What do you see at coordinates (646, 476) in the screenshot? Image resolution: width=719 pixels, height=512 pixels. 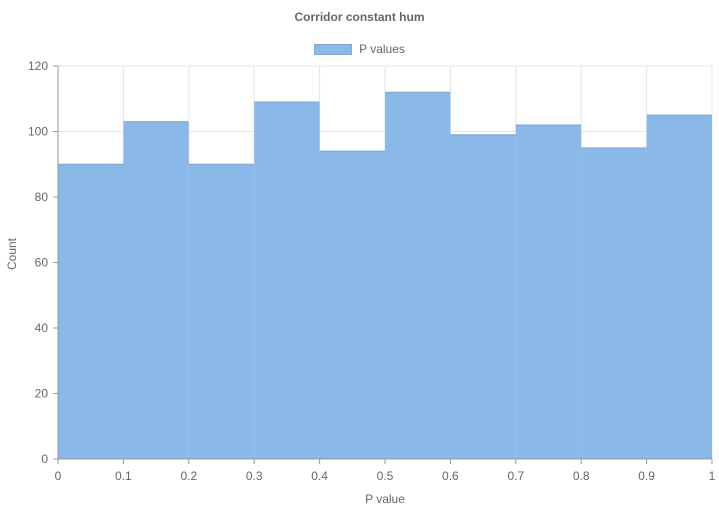 I see `x-tick-label: 0.9` at bounding box center [646, 476].